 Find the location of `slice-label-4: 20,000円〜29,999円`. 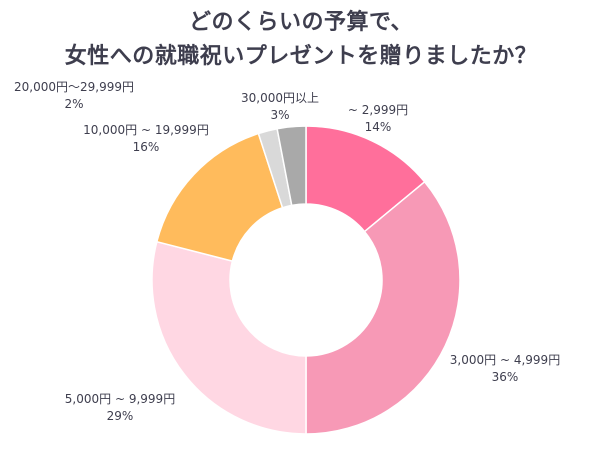

slice-label-4: 20,000円〜29,999円 is located at coordinates (74, 87).